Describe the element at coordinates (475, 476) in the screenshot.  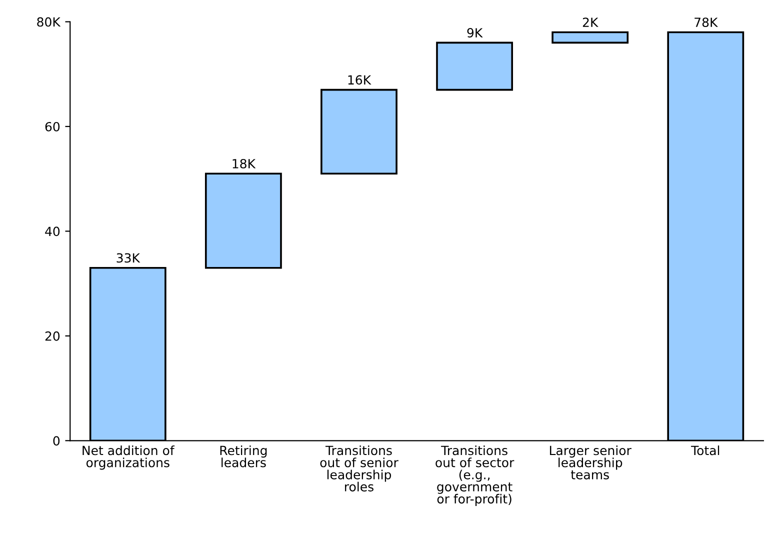
I see `x-tick-label: Transitions out of sector (e.g., government or for-profit)` at that location.